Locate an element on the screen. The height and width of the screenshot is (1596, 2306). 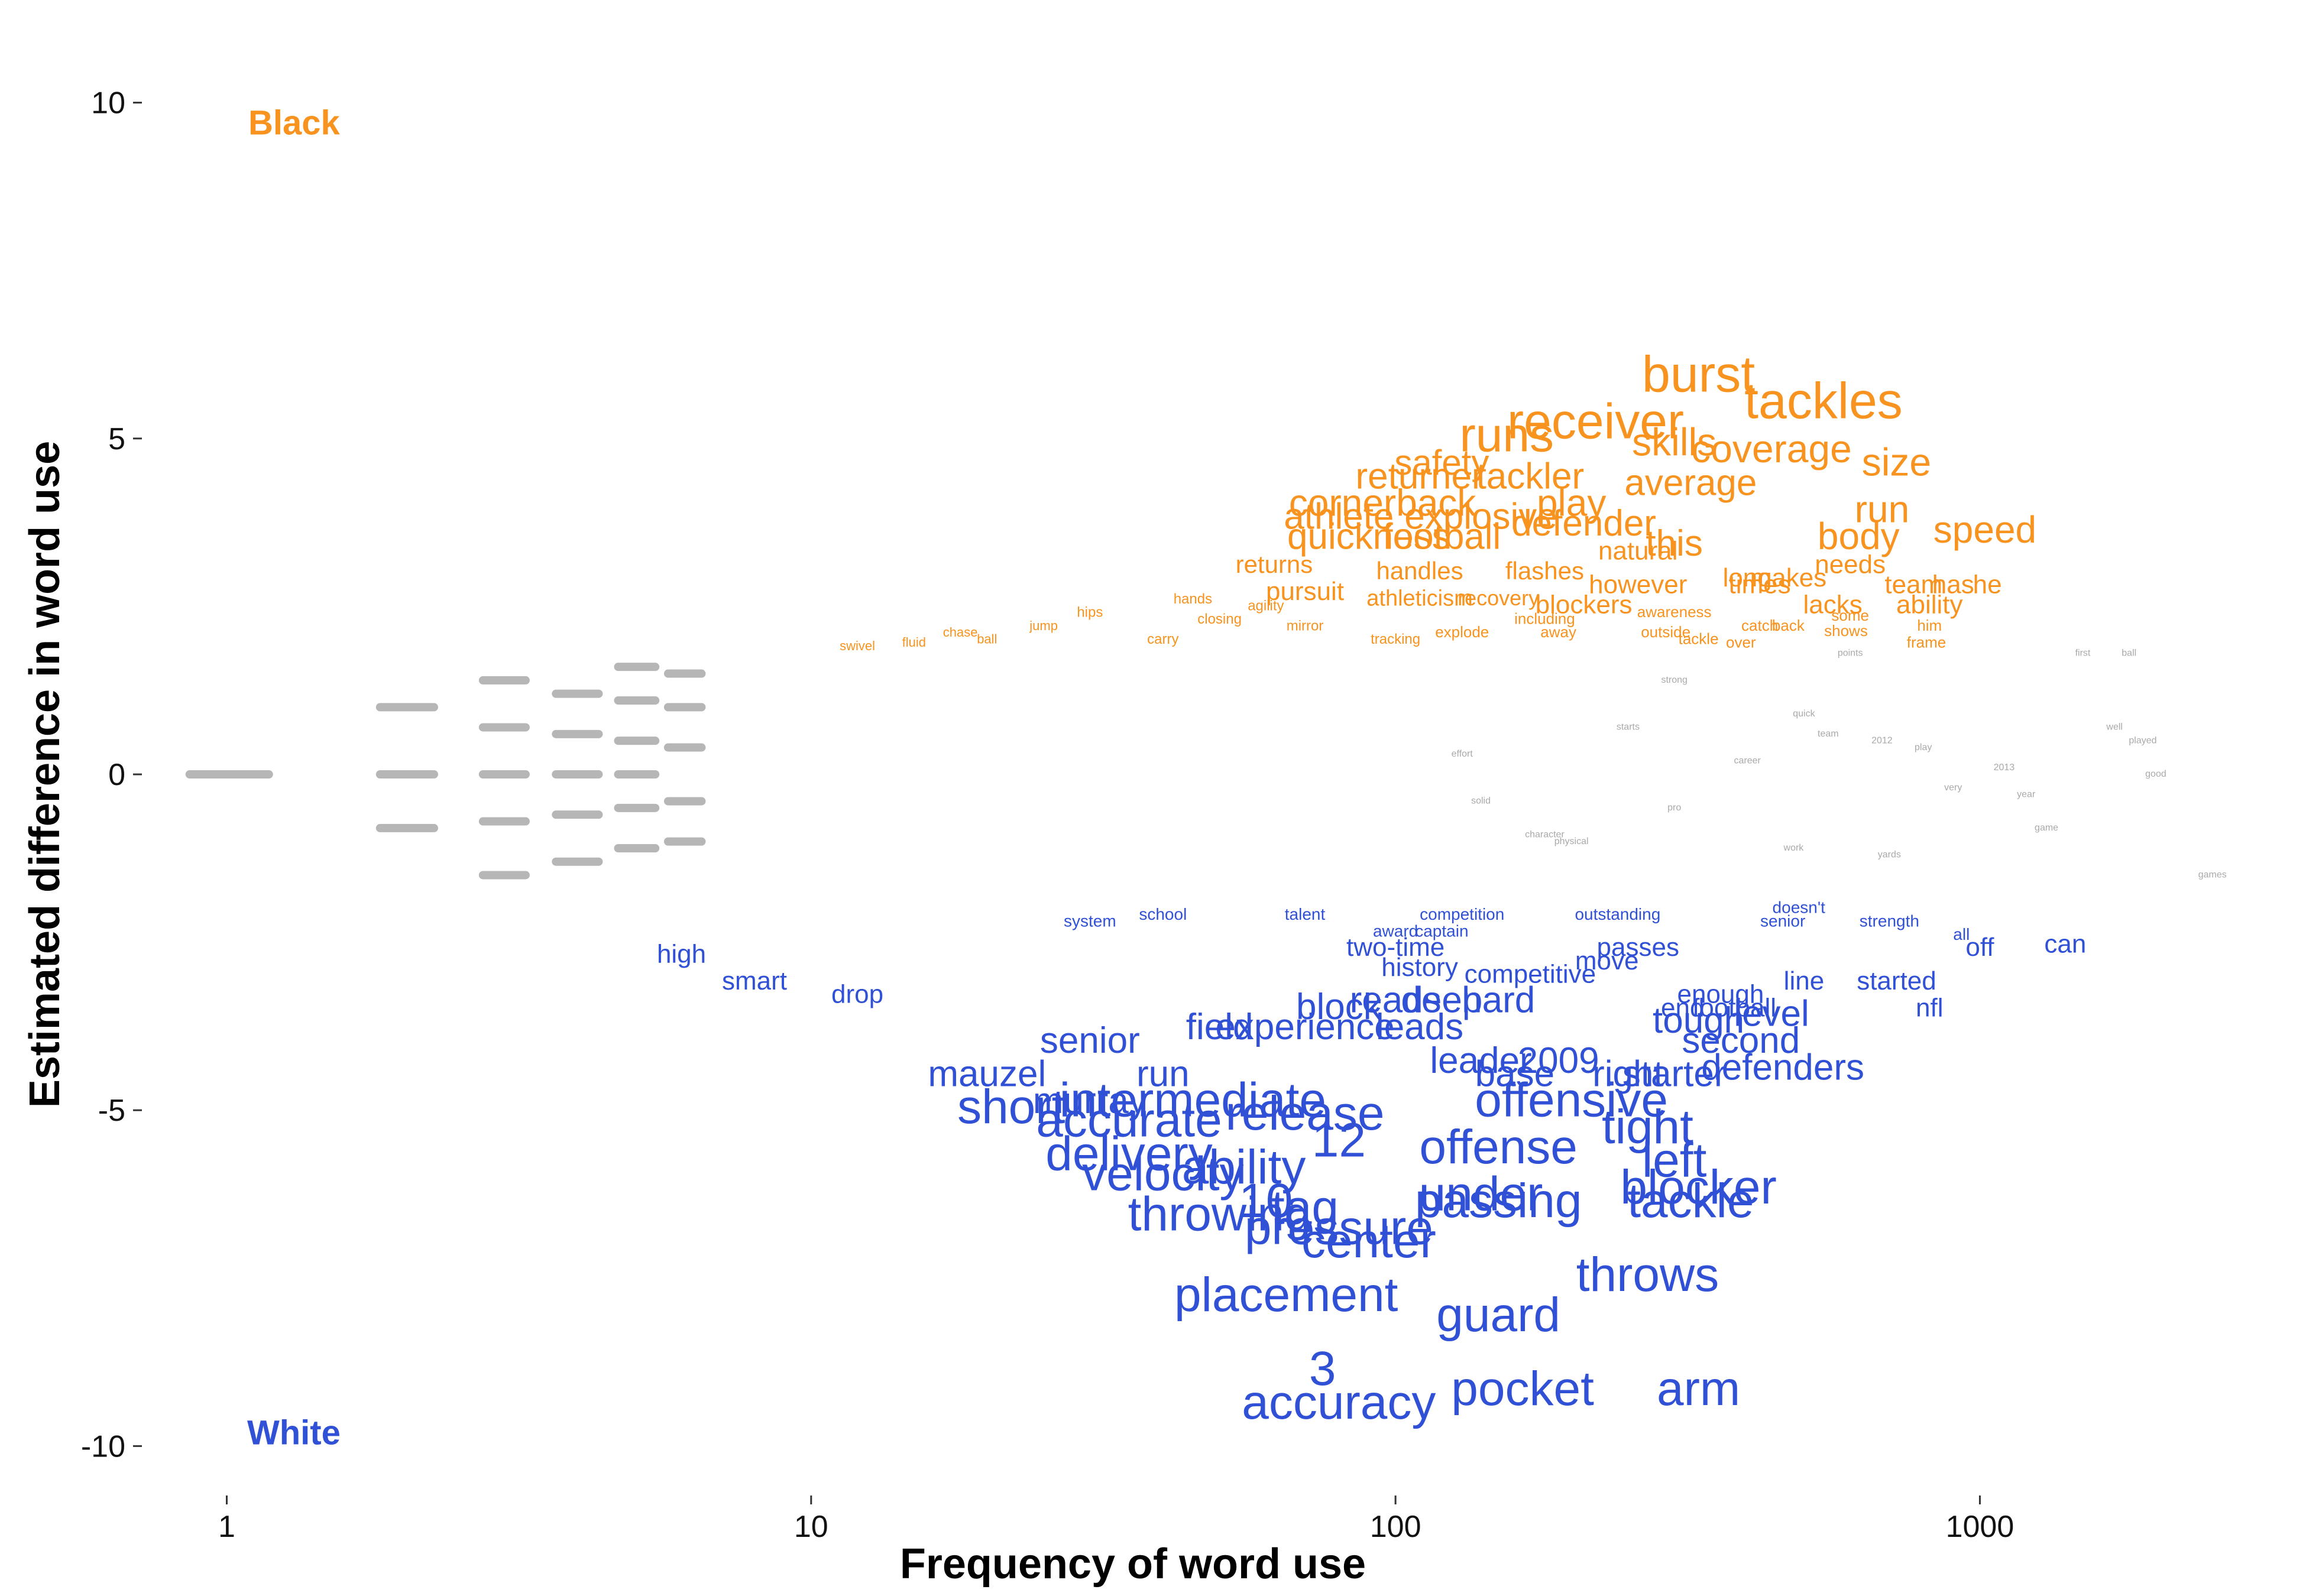
word-label: year is located at coordinates (2026, 794).